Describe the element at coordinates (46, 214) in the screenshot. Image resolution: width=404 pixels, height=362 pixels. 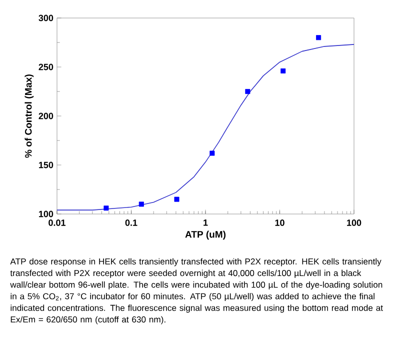
I see `y-tick-label: 100` at that location.